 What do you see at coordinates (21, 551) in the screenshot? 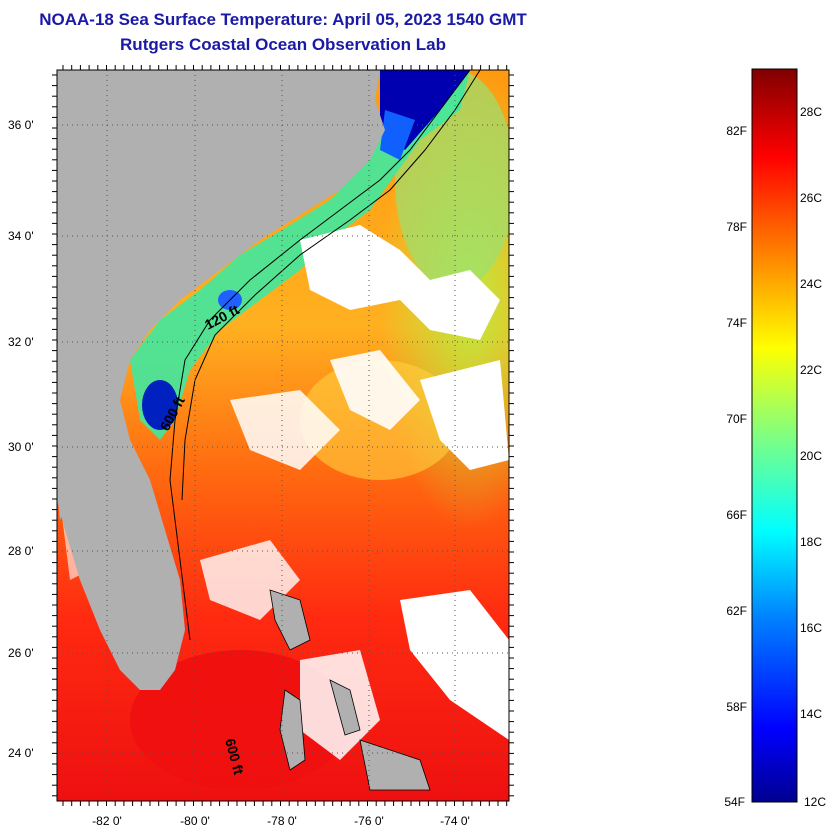
I see `lat-label: 28 0'` at bounding box center [21, 551].